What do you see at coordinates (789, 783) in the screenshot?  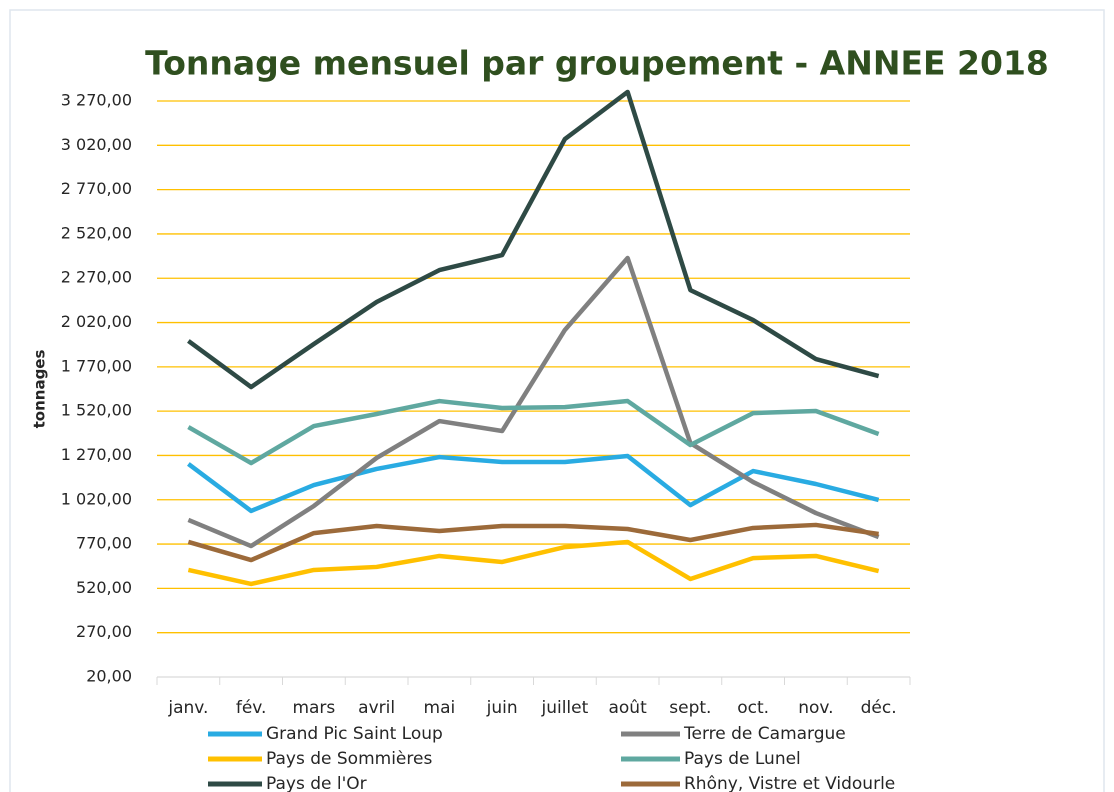 I see `legend-label: Rhôny, Vistre et Vidourle` at bounding box center [789, 783].